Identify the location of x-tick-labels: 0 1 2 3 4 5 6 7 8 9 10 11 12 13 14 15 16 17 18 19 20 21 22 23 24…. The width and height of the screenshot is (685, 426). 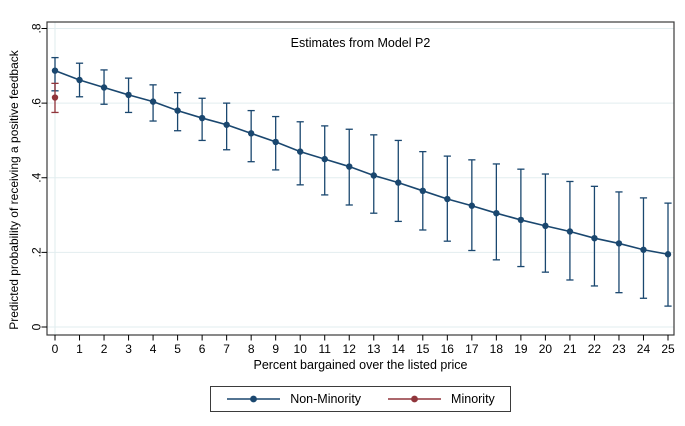
(363, 349).